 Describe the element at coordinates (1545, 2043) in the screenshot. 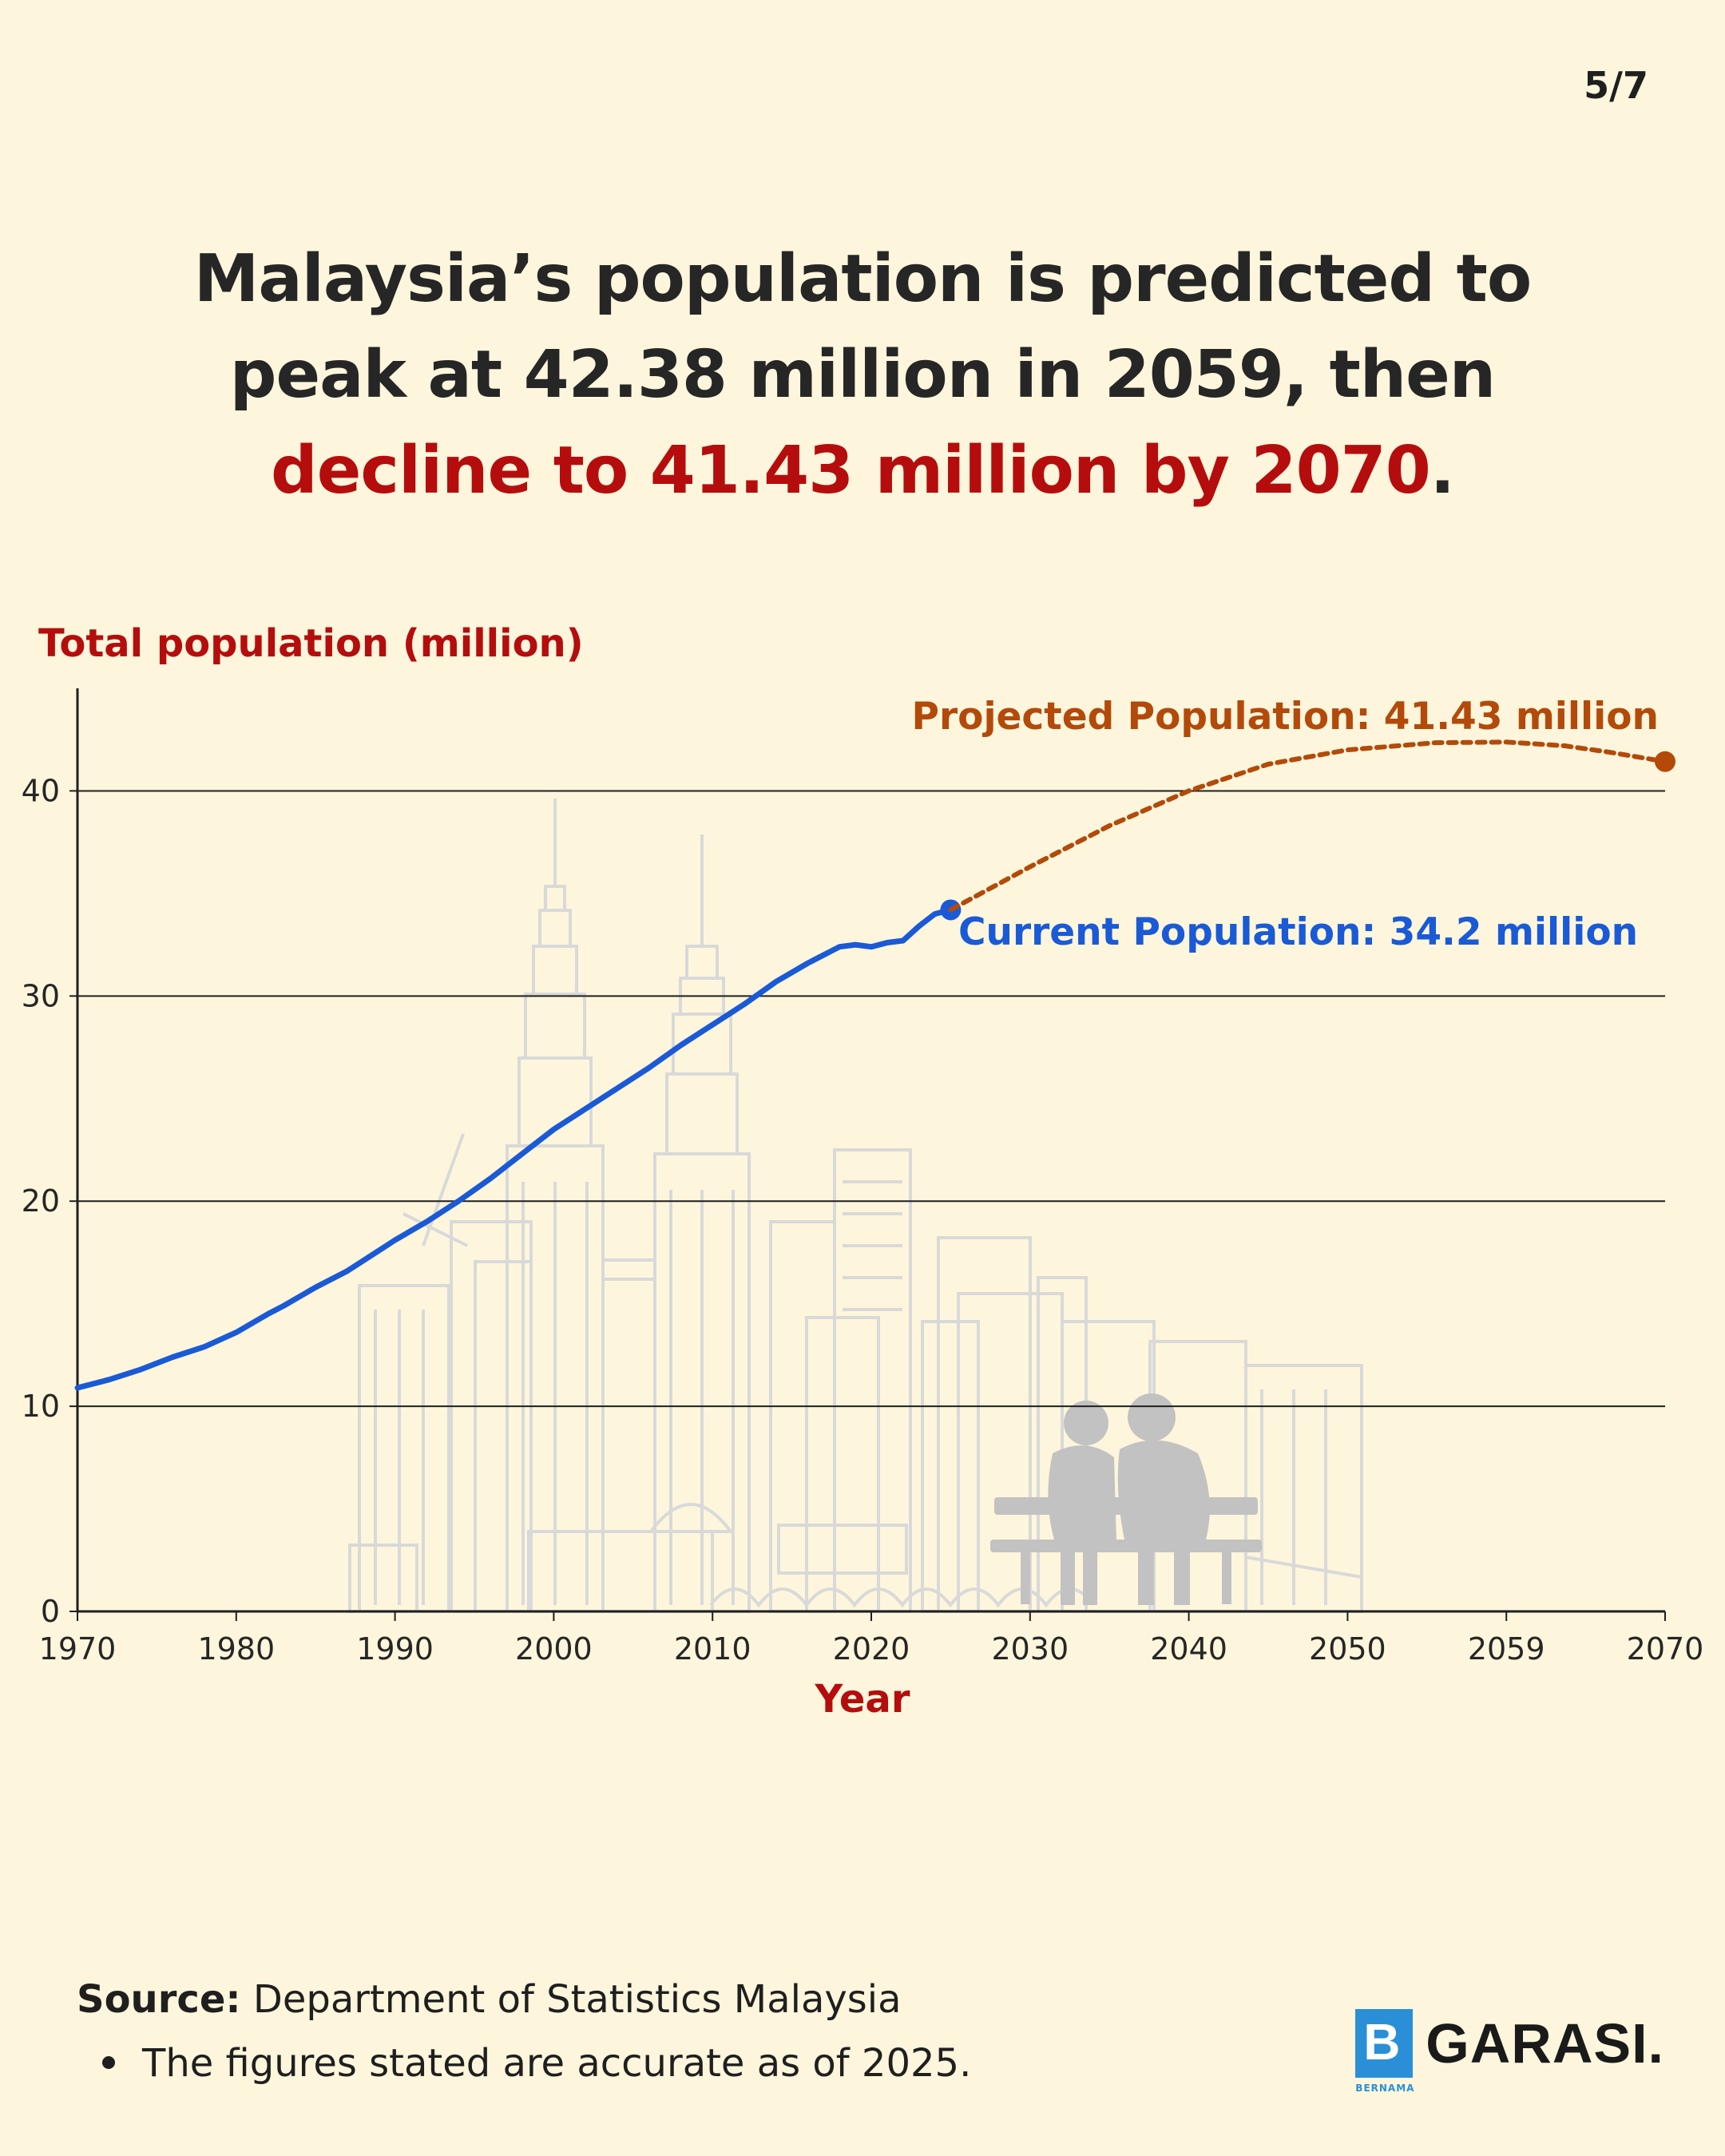

I see `logo-text: GARASI.` at that location.